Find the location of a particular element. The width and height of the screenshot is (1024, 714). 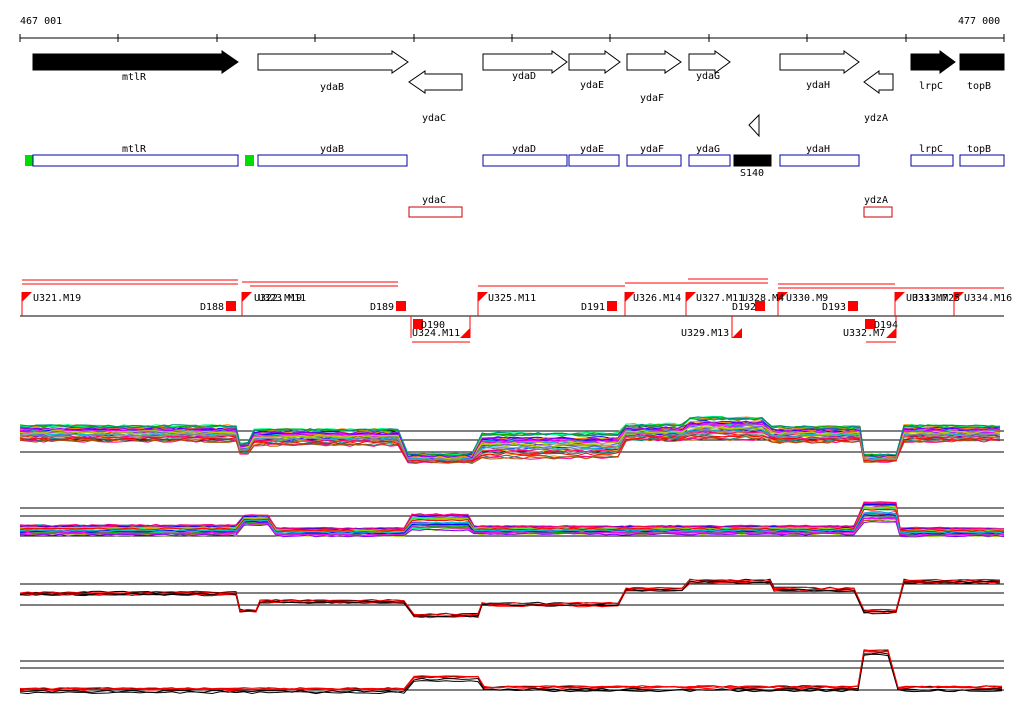

annotation-box-ydaC: ydaC is located at coordinates (435, 206).